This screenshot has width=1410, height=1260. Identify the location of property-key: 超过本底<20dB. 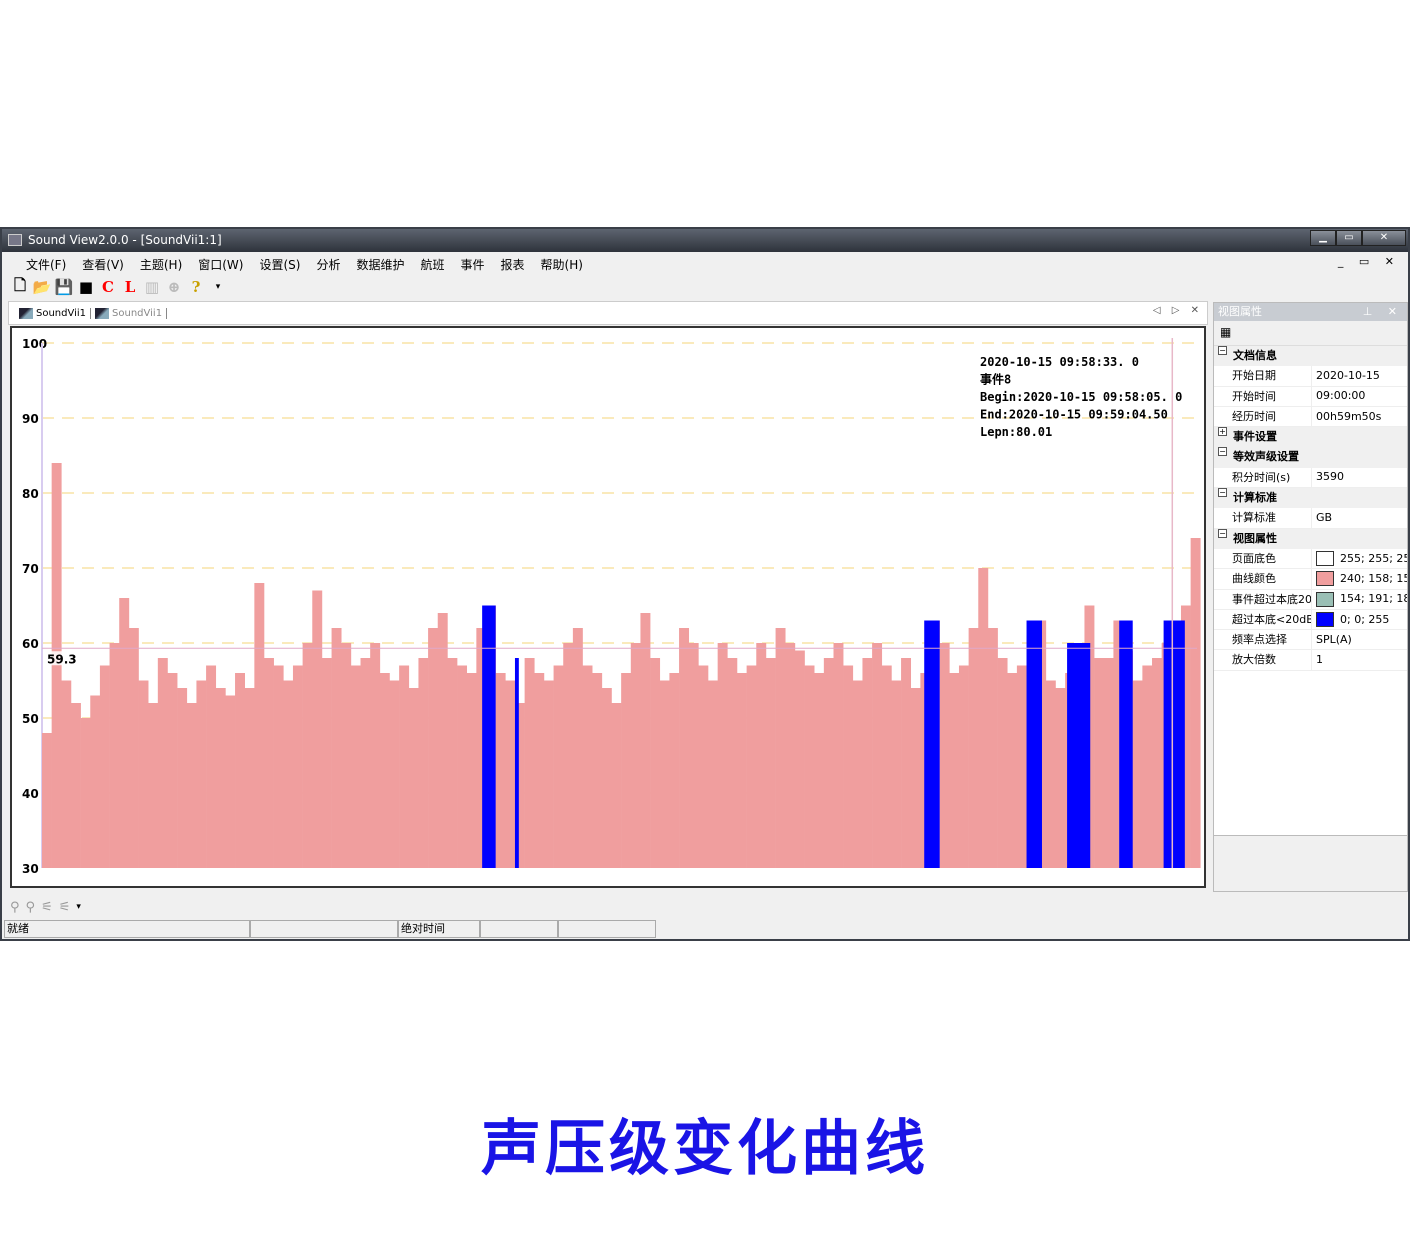
(1263, 620).